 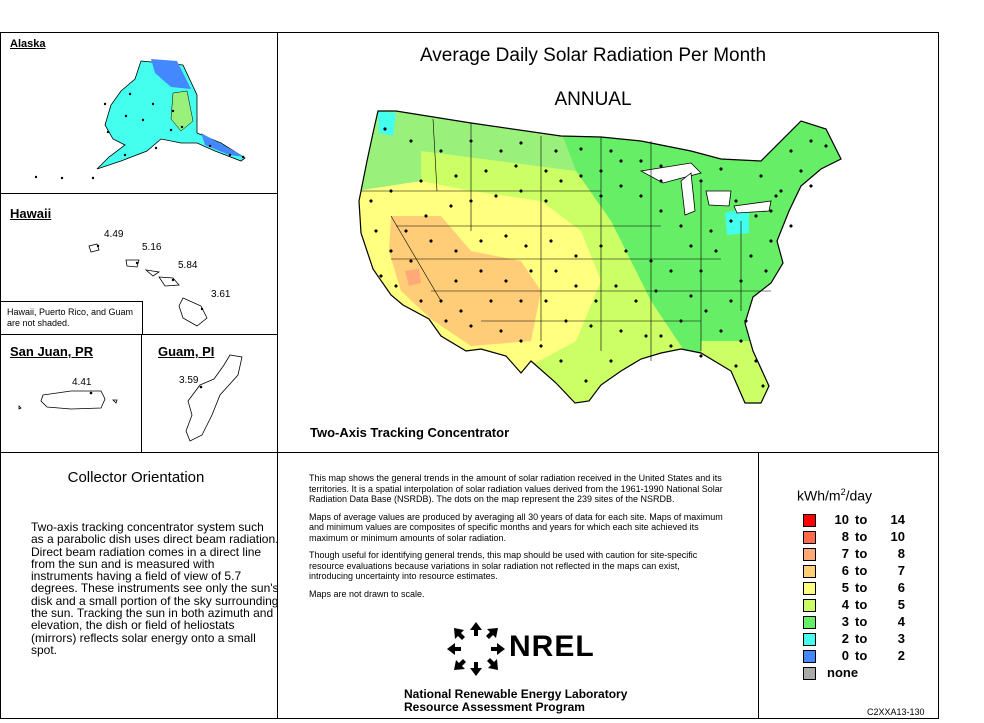 I want to click on legend-lo: 4, so click(x=845, y=604).